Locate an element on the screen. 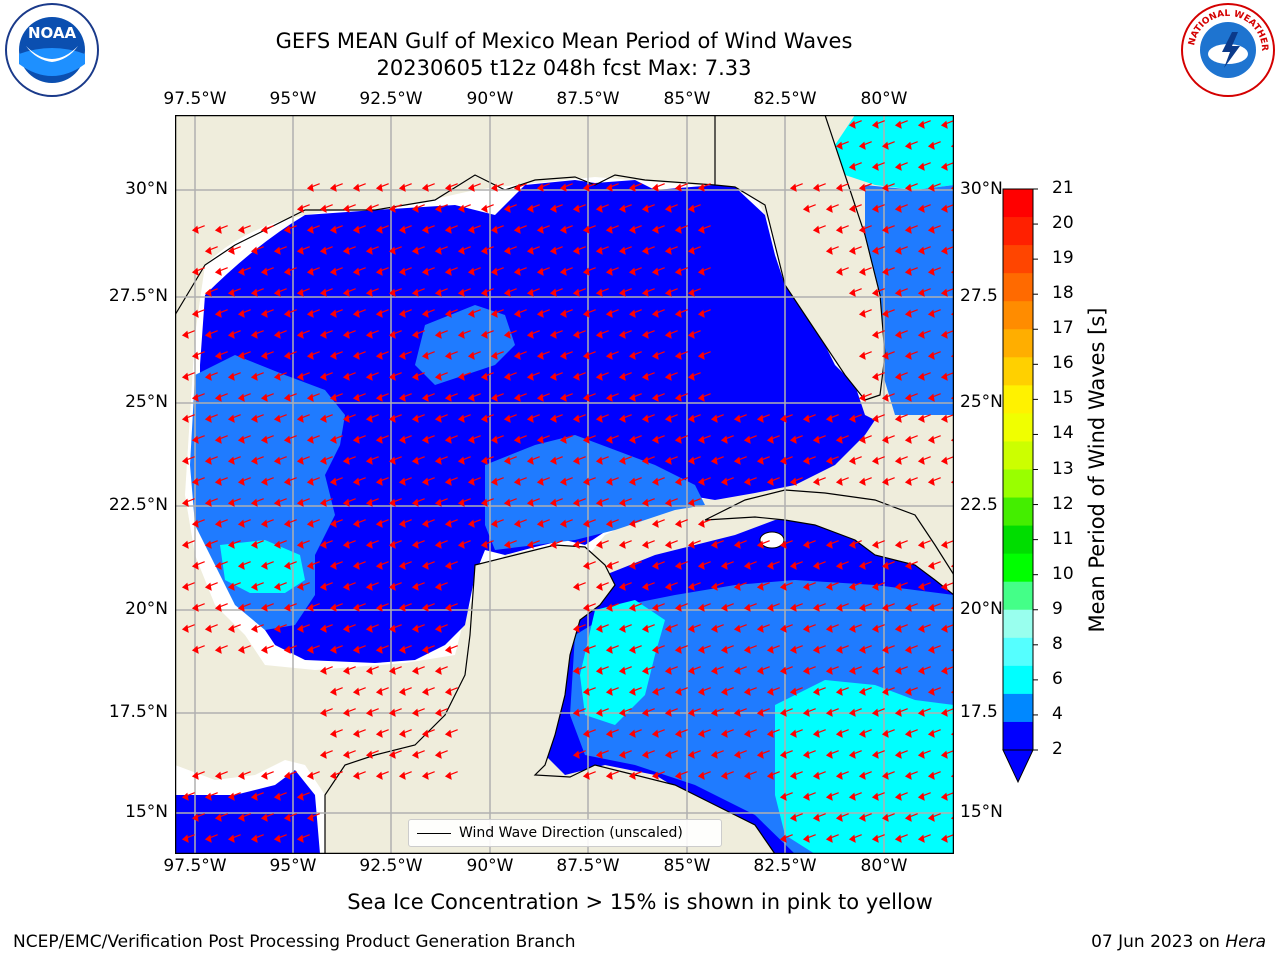 This screenshot has width=1280, height=960. cuba-land is located at coordinates (829, 542).